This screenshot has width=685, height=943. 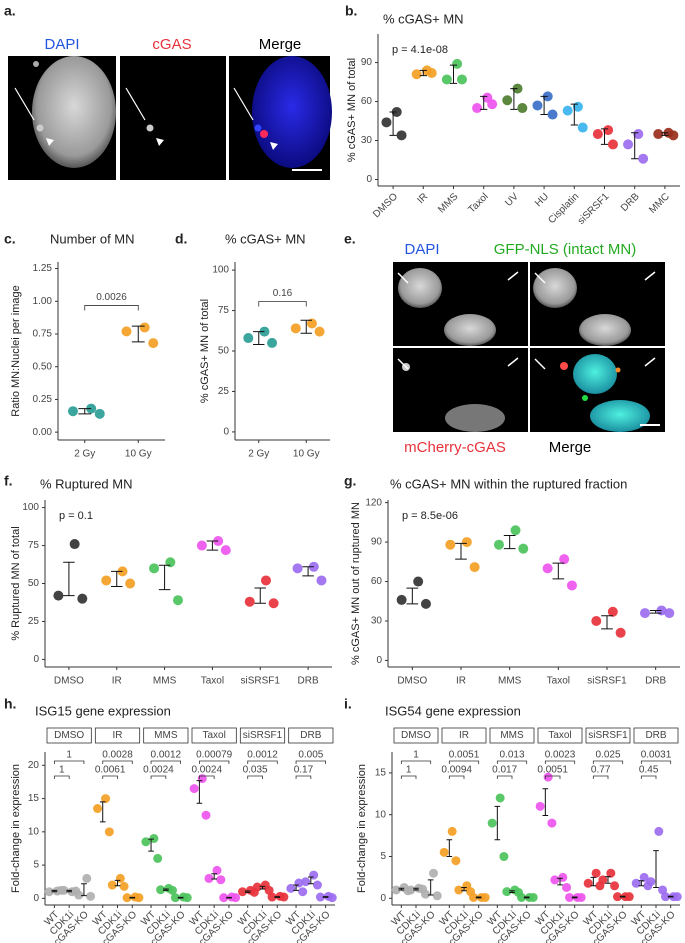 What do you see at coordinates (656, 755) in the screenshot?
I see `bracket-label: 0.0031` at bounding box center [656, 755].